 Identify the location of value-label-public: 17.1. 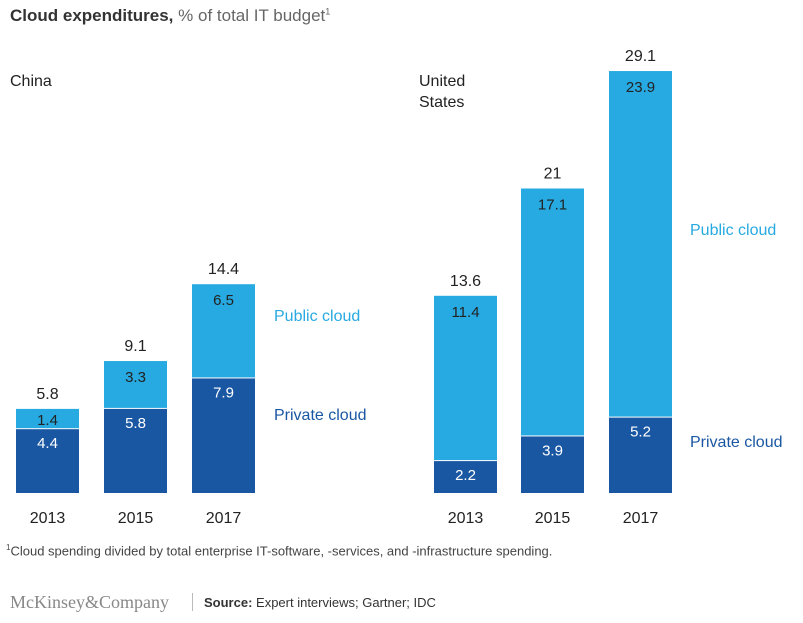
(552, 205).